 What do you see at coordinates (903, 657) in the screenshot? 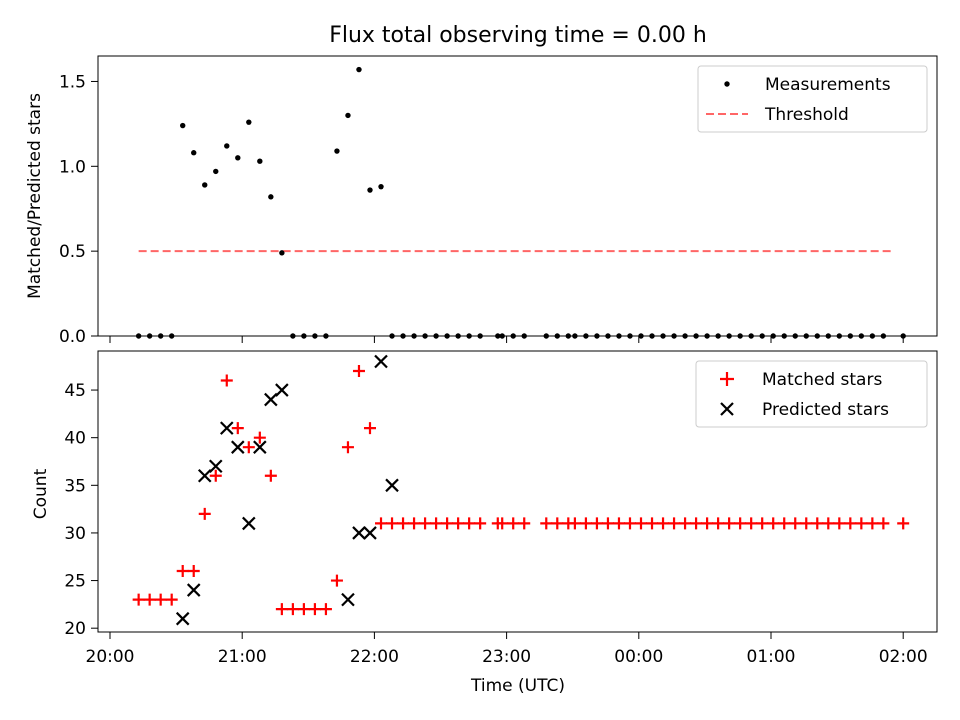
I see `x-tick-label: 02:00` at bounding box center [903, 657].